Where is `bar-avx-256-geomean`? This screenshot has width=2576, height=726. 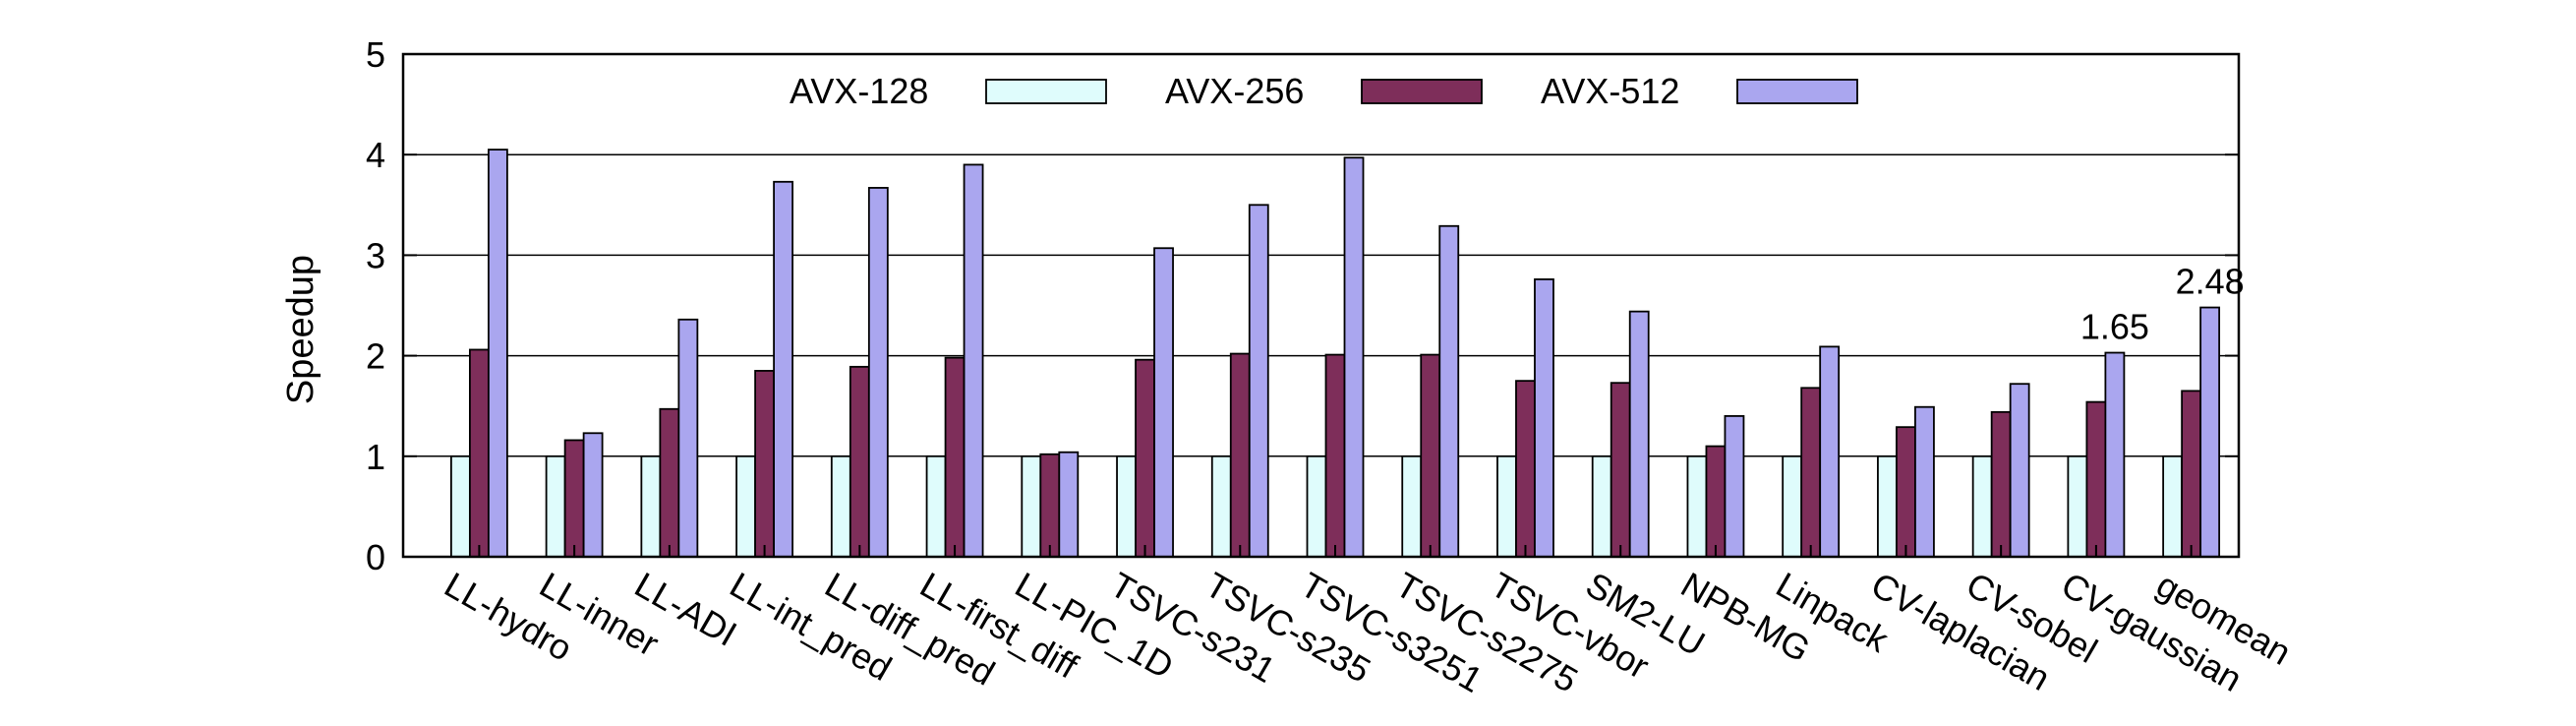
bar-avx-256-geomean is located at coordinates (2191, 474).